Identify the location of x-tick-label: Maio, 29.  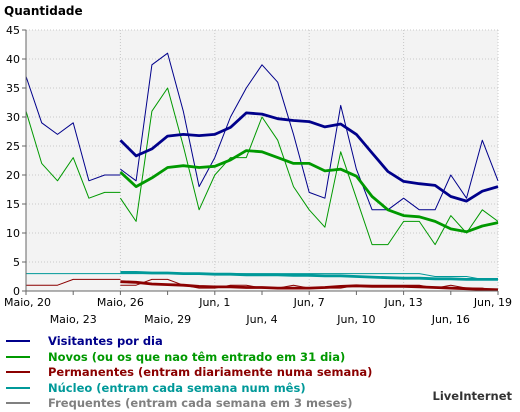
(167, 319).